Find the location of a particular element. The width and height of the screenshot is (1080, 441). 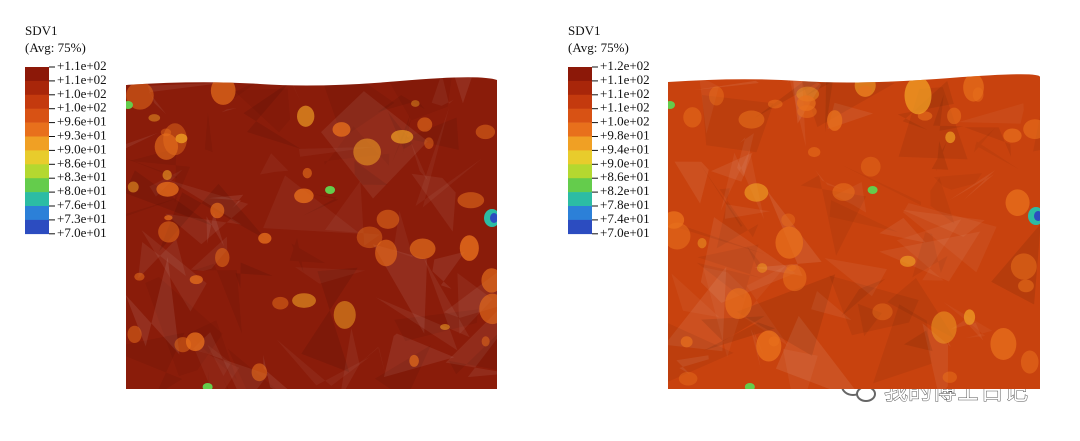

legend-subtitle: (Avg: 75%) is located at coordinates (55, 47).